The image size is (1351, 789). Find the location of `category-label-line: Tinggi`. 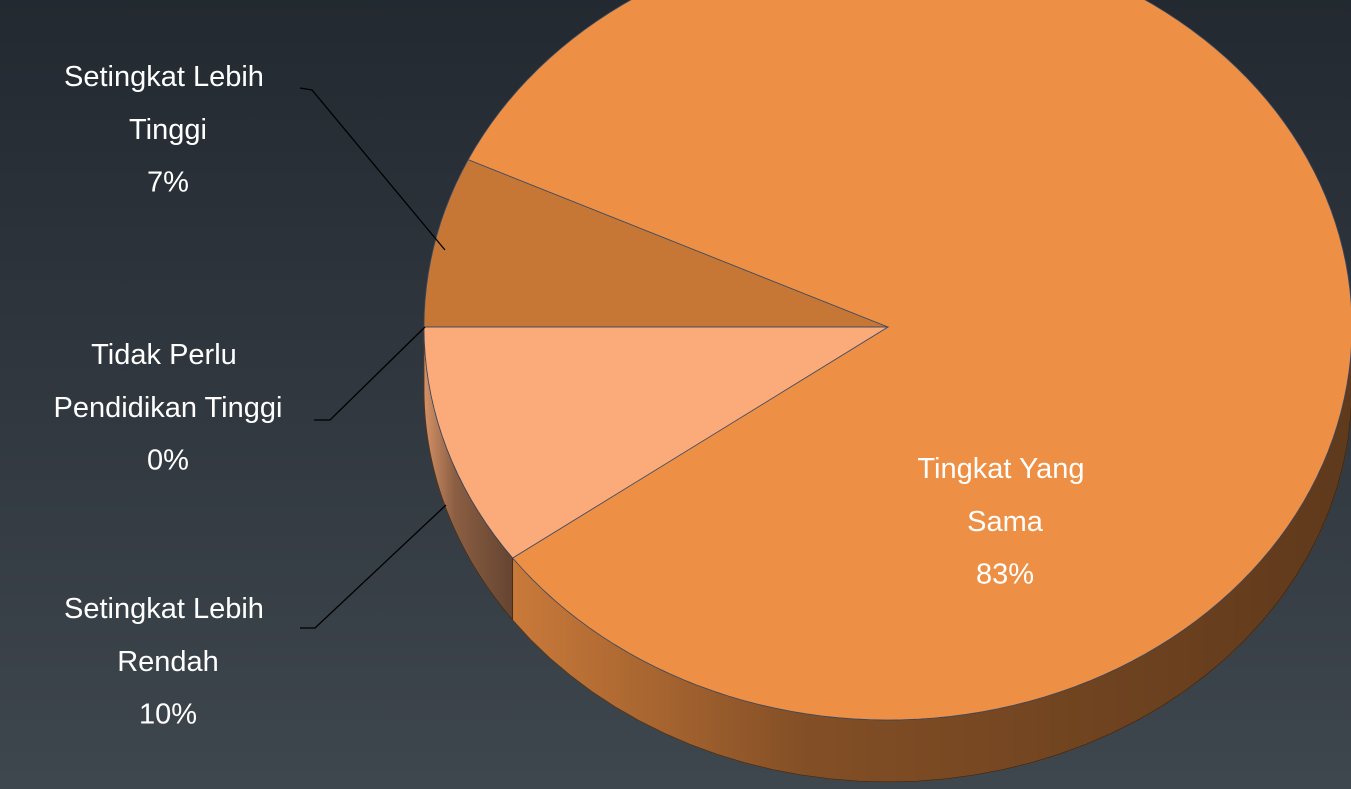

category-label-line: Tinggi is located at coordinates (168, 130).